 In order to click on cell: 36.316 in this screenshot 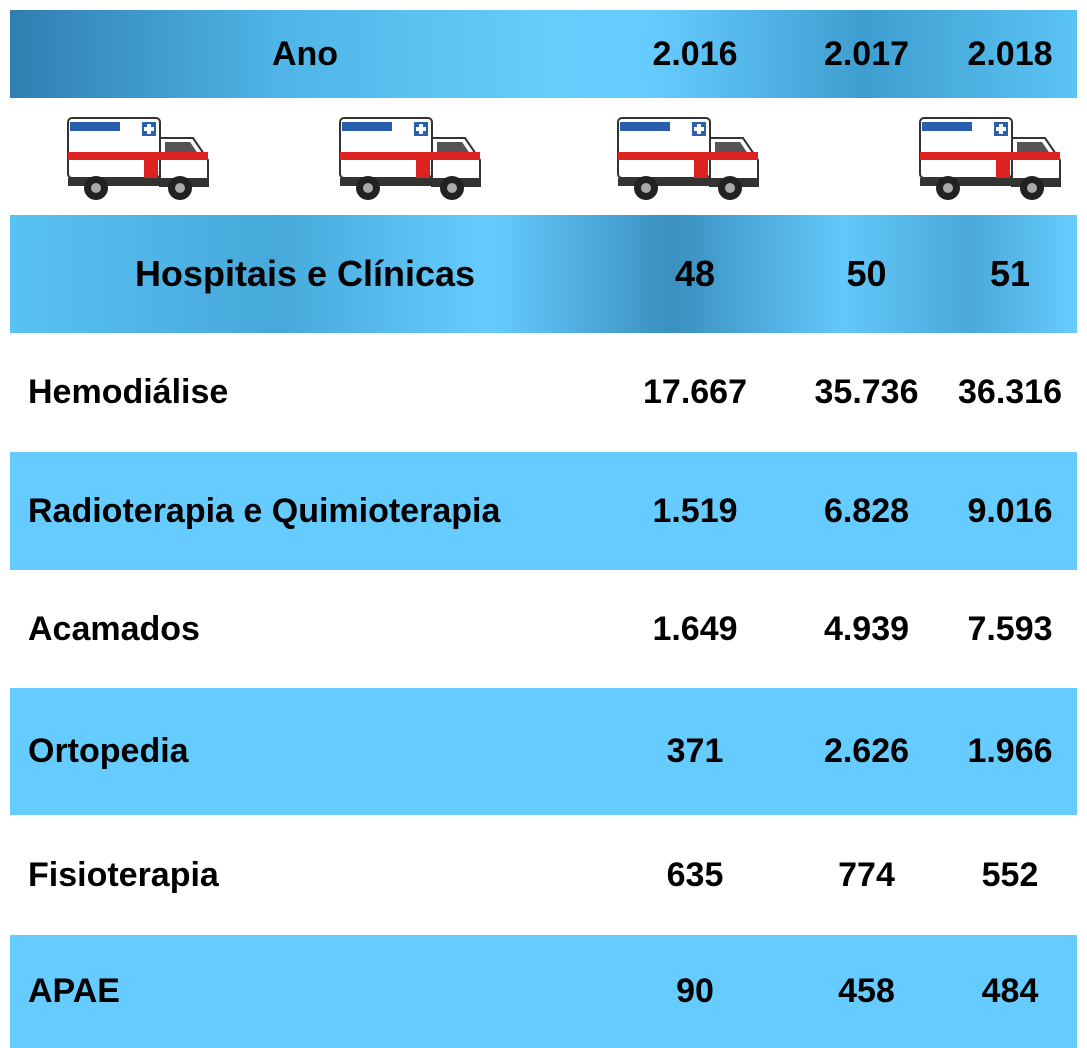, I will do `click(1010, 392)`.